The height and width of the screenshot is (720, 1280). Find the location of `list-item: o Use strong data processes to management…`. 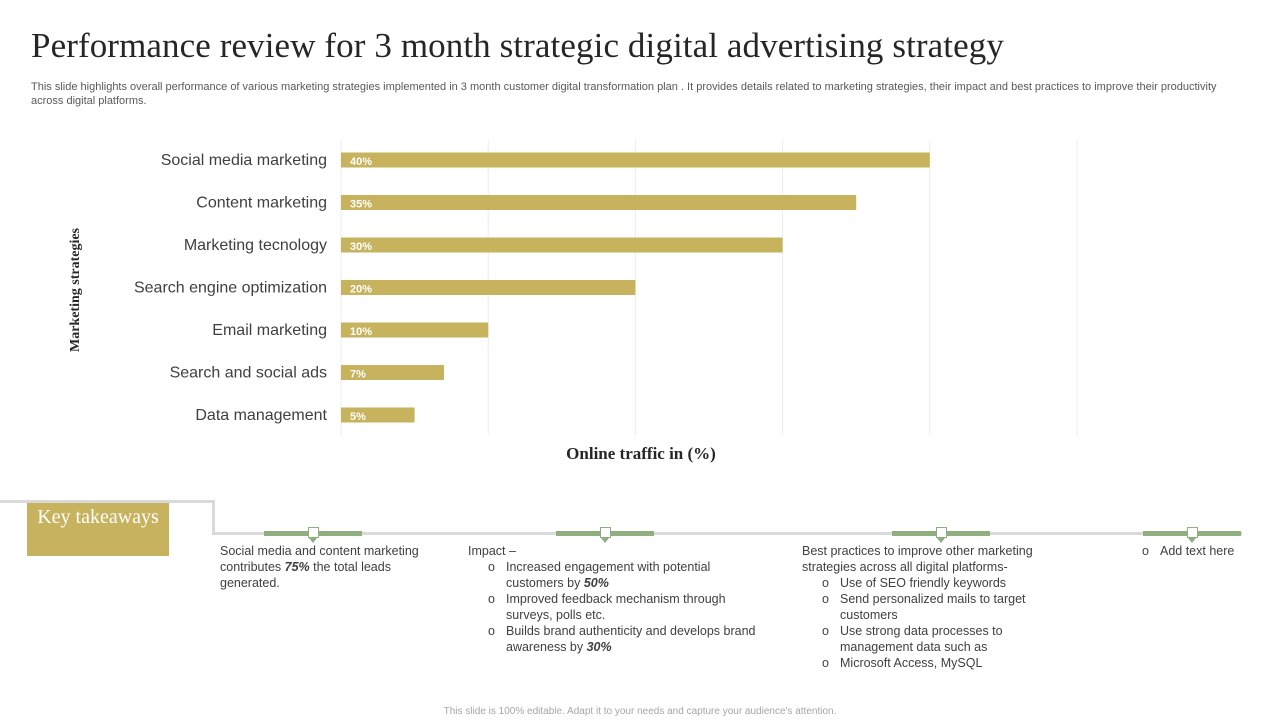

list-item: o Use strong data processes to management… is located at coordinates (912, 639).